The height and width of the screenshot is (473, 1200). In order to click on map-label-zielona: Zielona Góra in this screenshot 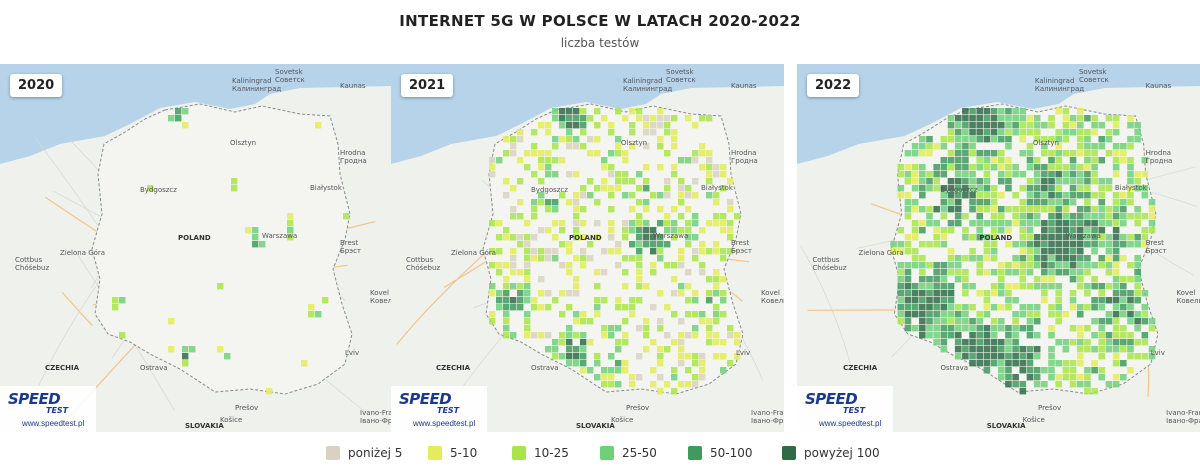, I will do `click(474, 253)`.